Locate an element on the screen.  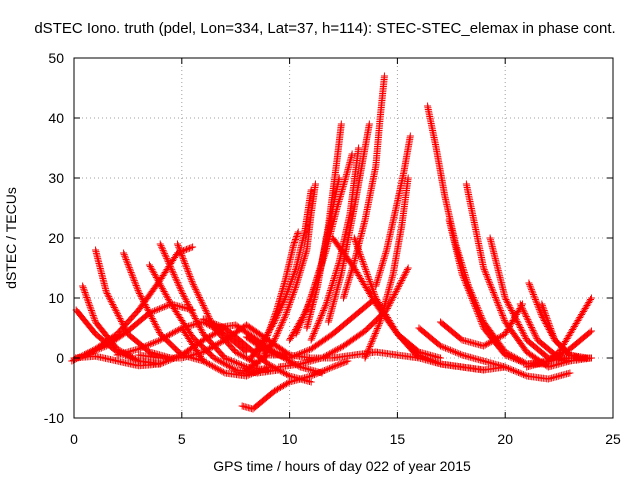
y-tick-label: 0 is located at coordinates (60, 358).